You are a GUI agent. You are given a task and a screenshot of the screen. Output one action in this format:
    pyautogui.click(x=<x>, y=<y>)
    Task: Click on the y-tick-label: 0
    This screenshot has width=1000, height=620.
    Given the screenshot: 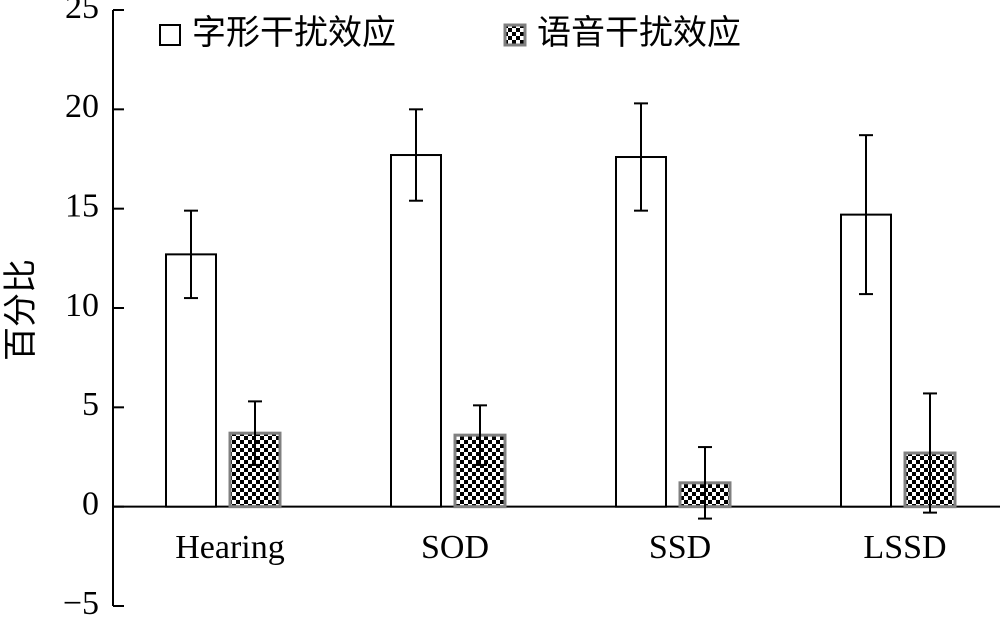 What is the action you would take?
    pyautogui.click(x=90, y=503)
    